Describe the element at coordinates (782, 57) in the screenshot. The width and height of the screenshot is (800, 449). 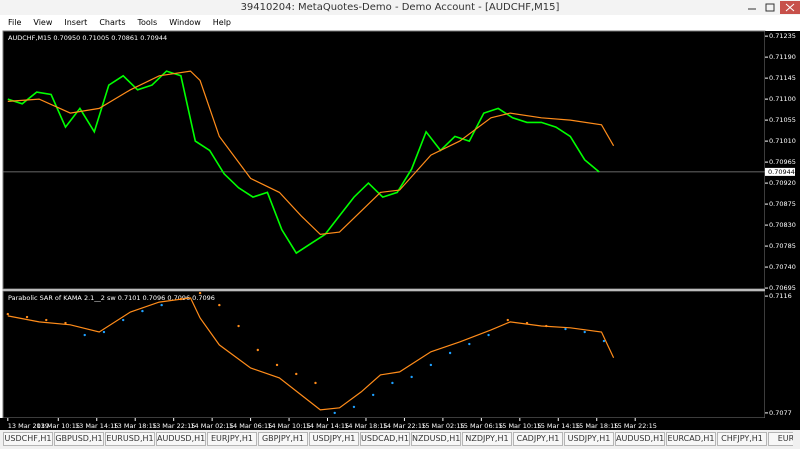
I see `y-tick-label: 0.71190` at that location.